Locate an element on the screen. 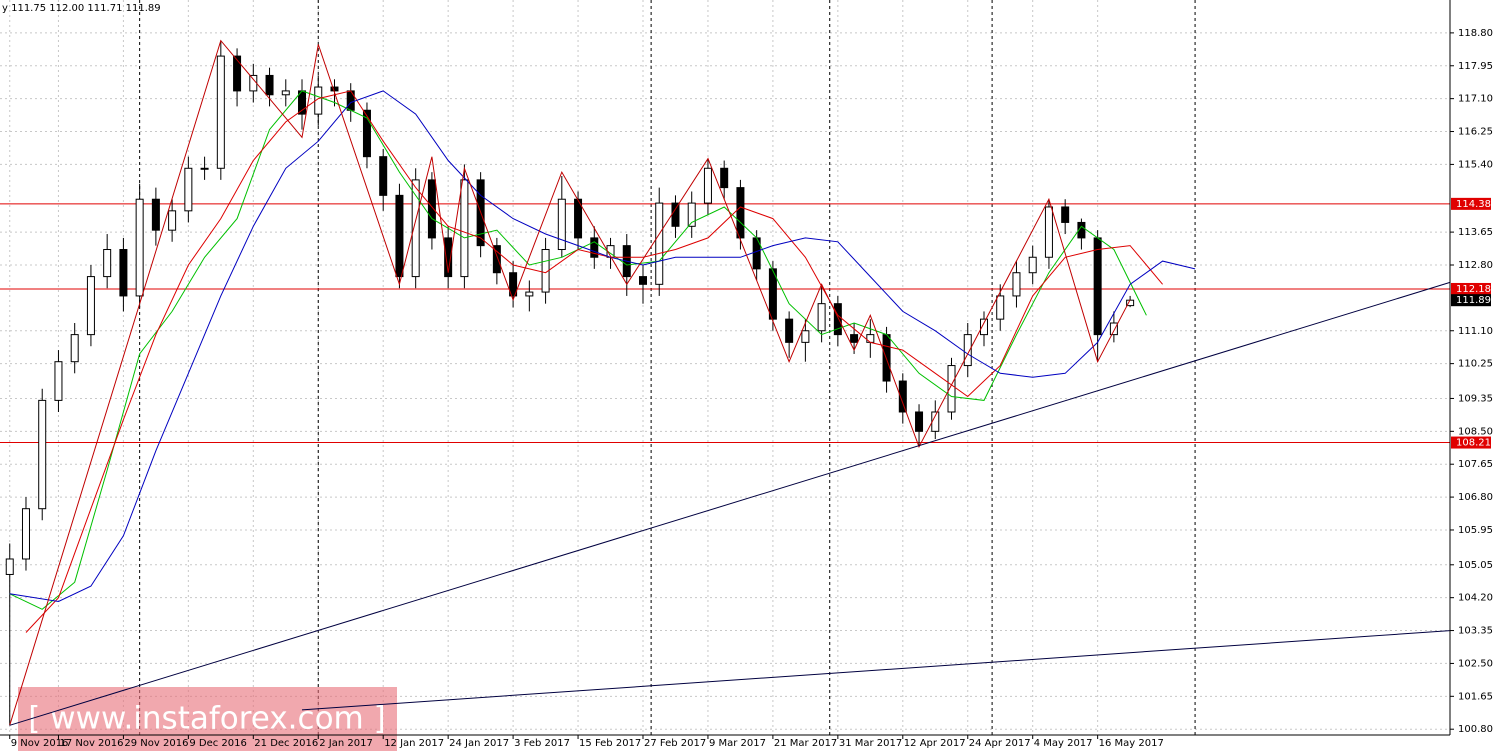  x-tick-label: 15 Feb 2017 is located at coordinates (610, 743).